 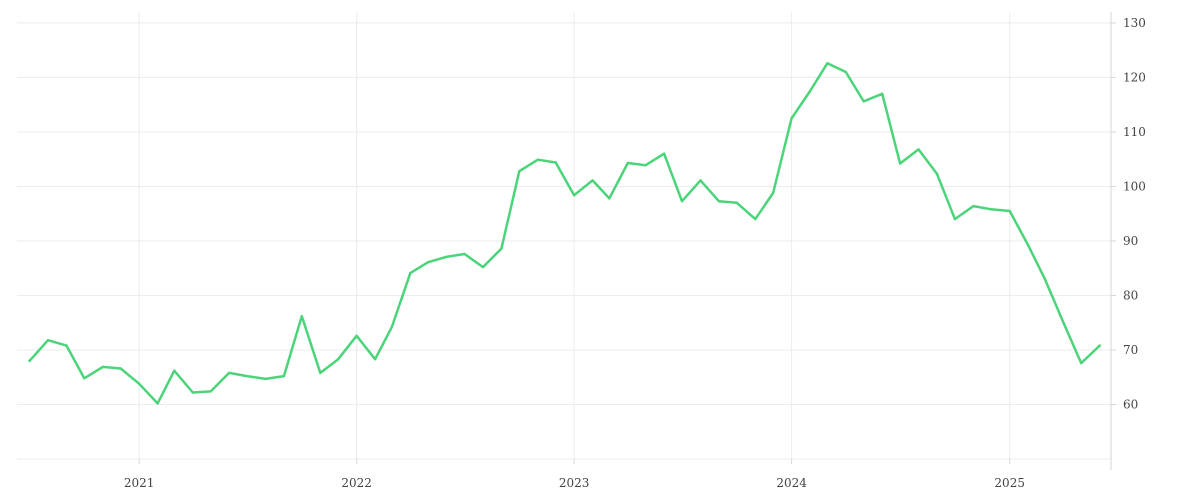 I want to click on y-tick-label: 60, so click(x=1130, y=404).